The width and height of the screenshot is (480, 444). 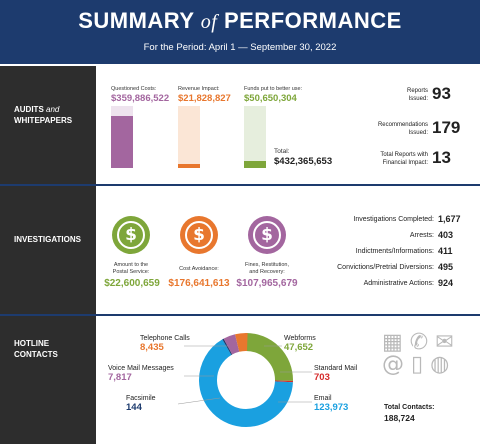 What do you see at coordinates (336, 374) in the screenshot?
I see `standard-mail-legend: Standard Mail 703` at bounding box center [336, 374].